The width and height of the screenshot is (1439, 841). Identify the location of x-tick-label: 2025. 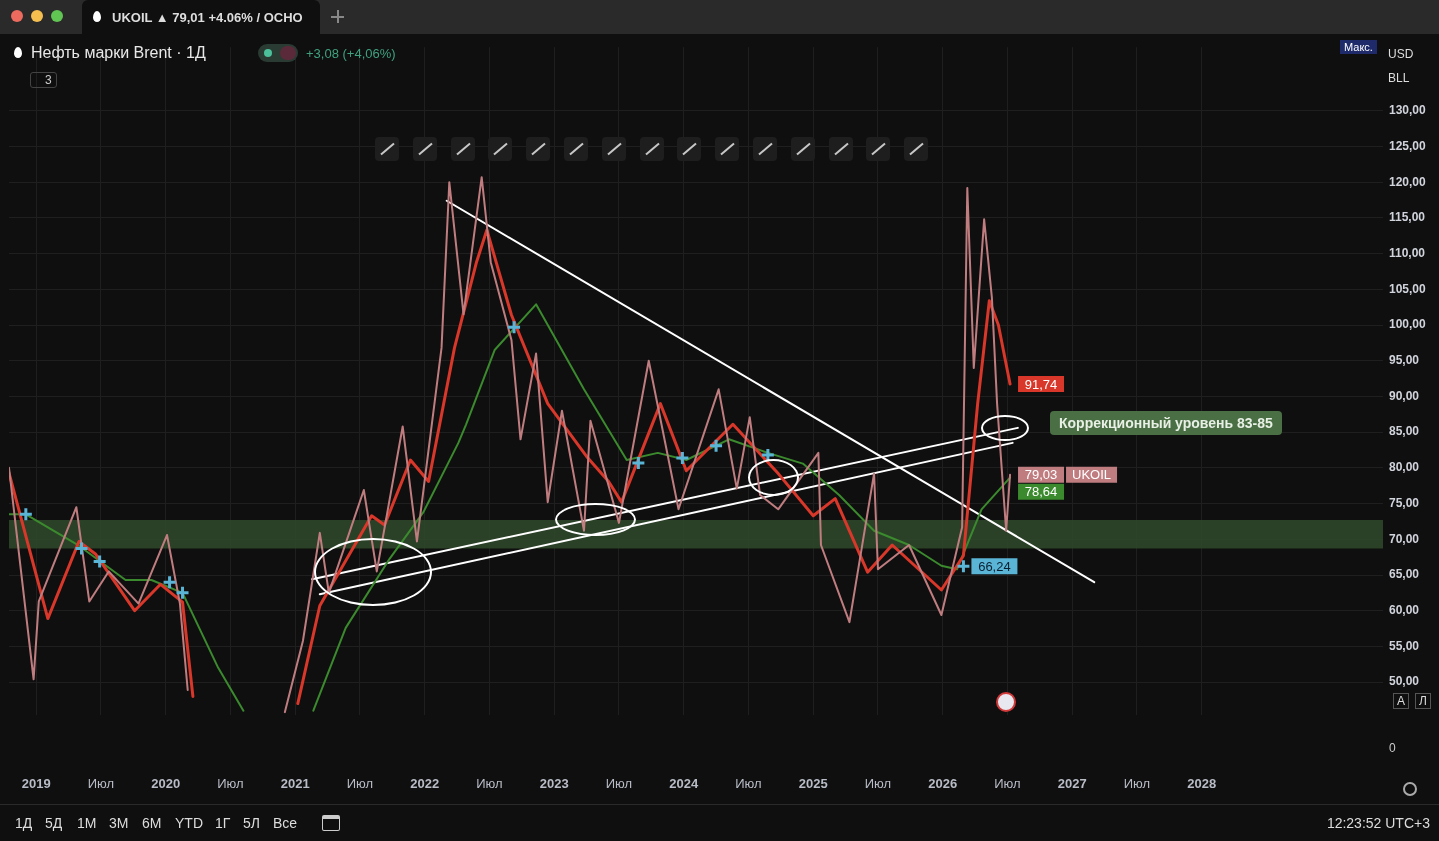
(813, 784).